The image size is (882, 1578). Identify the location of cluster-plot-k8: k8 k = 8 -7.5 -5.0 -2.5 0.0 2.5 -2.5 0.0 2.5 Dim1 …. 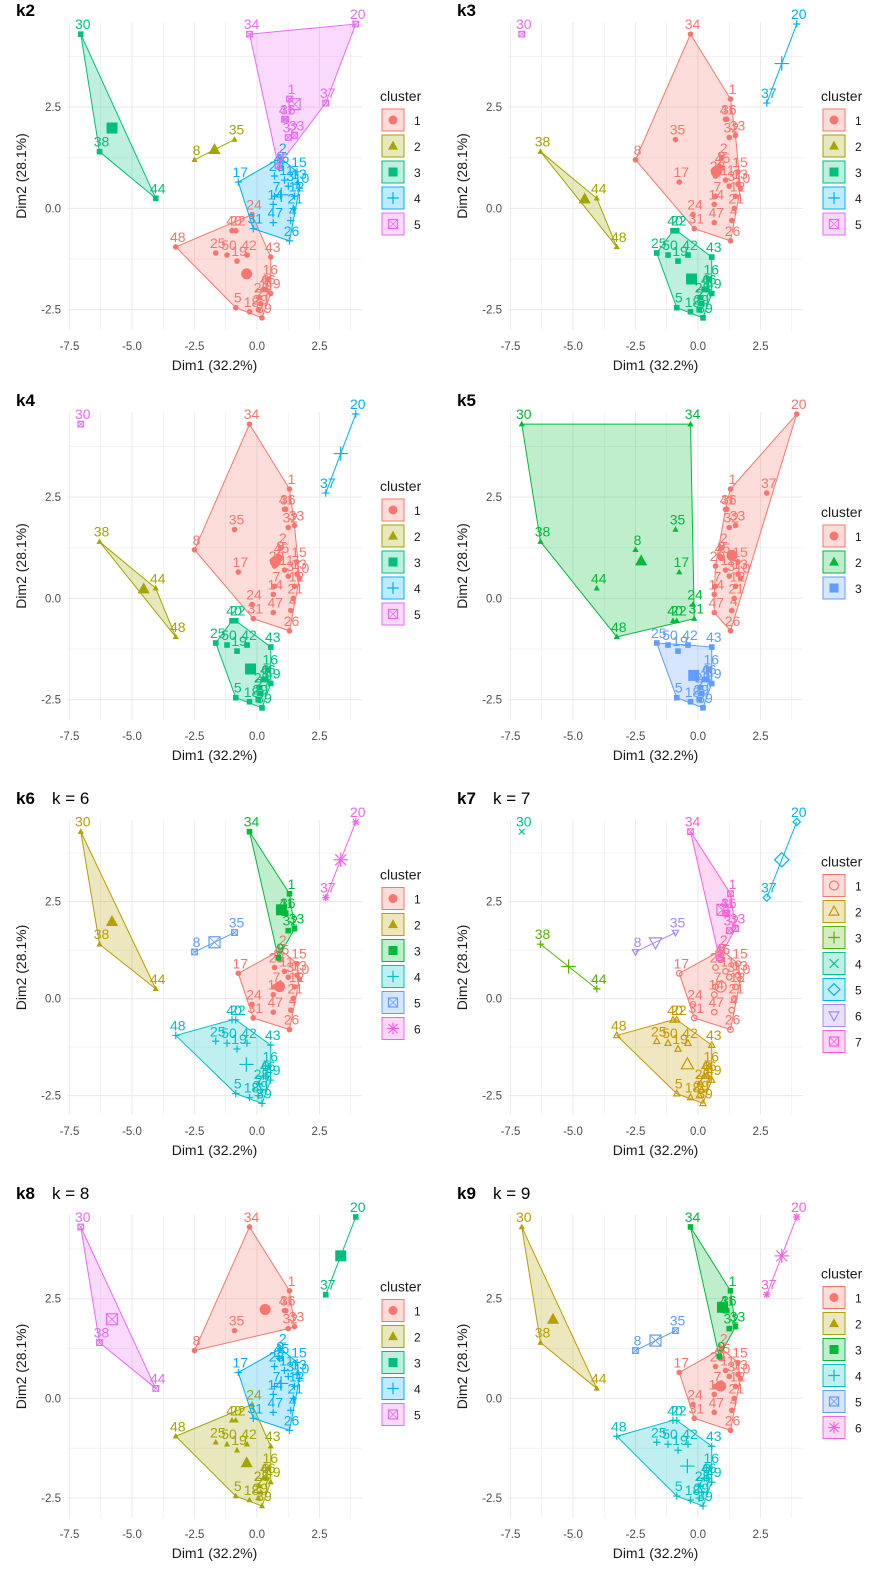
(220, 1376).